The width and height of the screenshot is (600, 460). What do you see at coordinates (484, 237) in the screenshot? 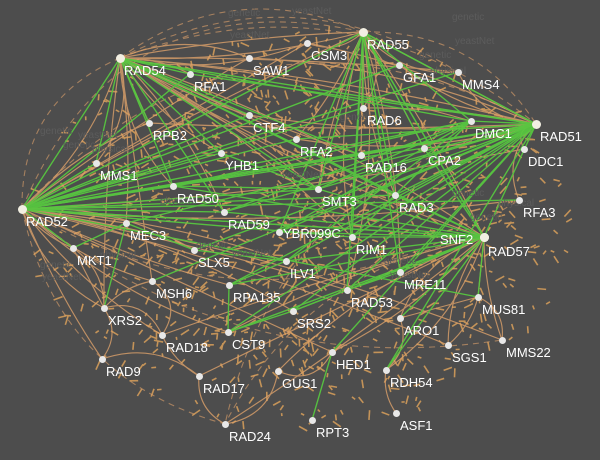
I see `graph-node-rad57` at bounding box center [484, 237].